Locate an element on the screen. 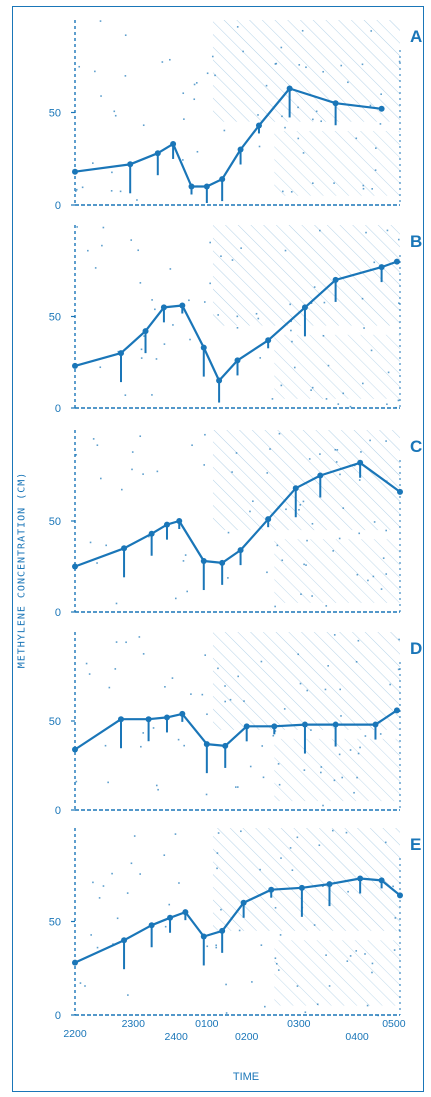  panel-letter: B is located at coordinates (416, 241).